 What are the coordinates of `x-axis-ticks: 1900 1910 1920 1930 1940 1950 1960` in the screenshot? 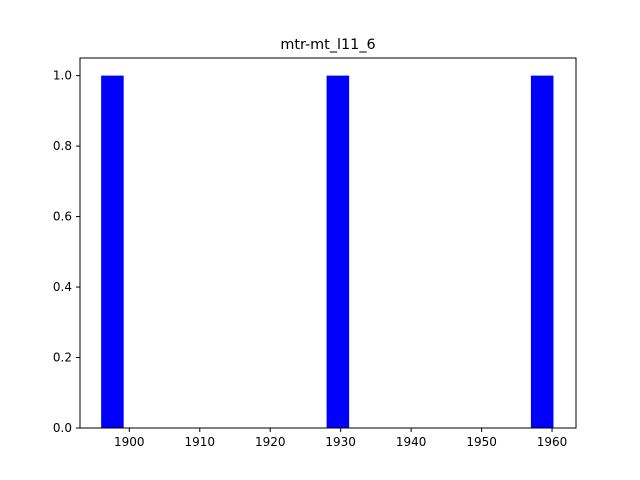 It's located at (340, 438).